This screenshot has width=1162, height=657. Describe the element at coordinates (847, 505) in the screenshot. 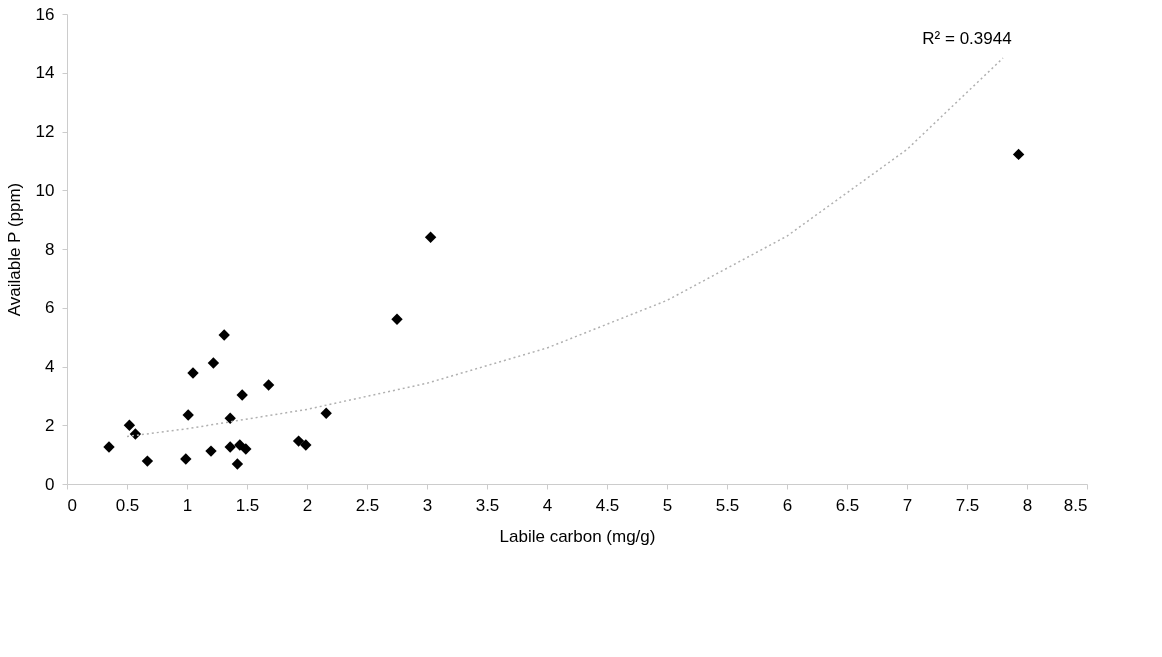

I see `x-tick-label: 6.5` at that location.